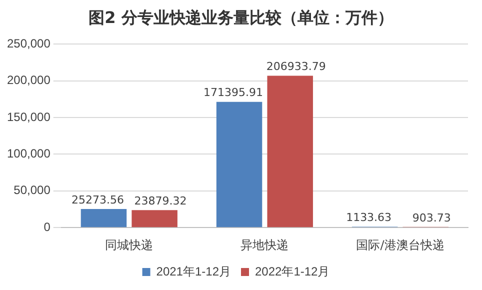  Describe the element at coordinates (47, 227) in the screenshot. I see `y-tick-label: 0` at that location.